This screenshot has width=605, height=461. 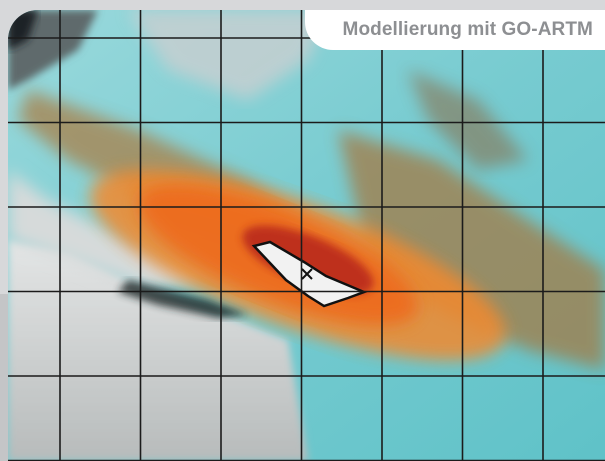 I want to click on terrain-shadow, so click(x=23, y=30).